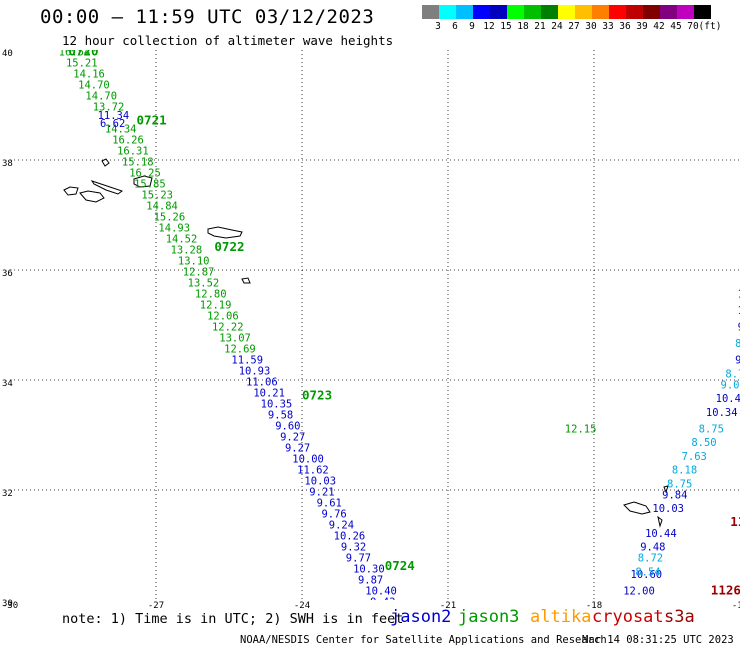  Describe the element at coordinates (7, 604) in the screenshot. I see `lat-tick-label: 30` at that location.